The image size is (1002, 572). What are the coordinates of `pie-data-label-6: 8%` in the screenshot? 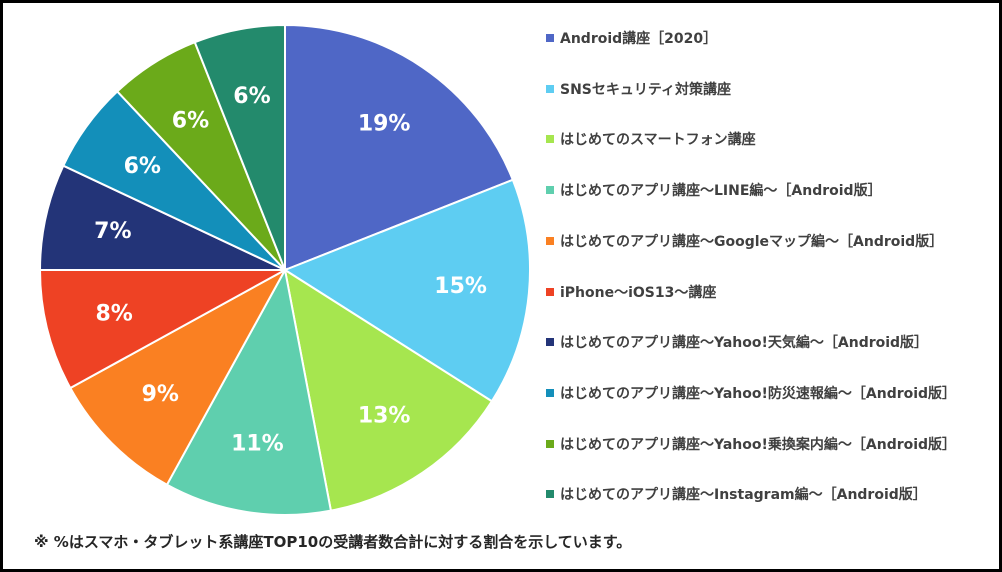 It's located at (113, 313).